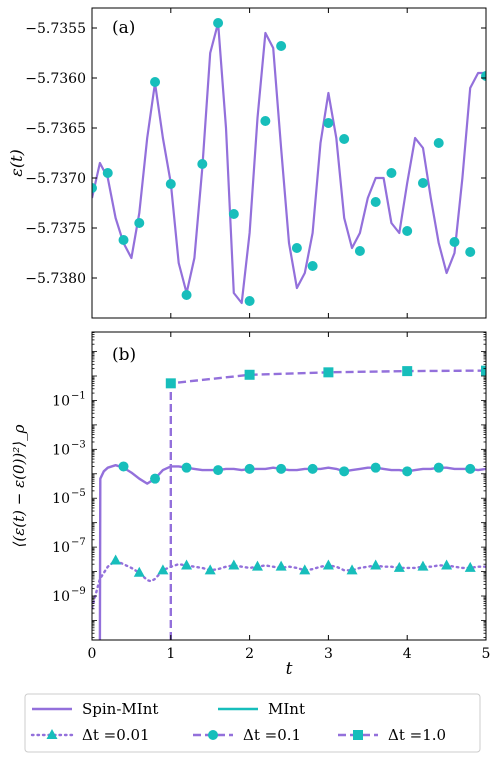 The height and width of the screenshot is (758, 498). What do you see at coordinates (289, 669) in the screenshot?
I see `panel-b-xlabel: t` at bounding box center [289, 669].